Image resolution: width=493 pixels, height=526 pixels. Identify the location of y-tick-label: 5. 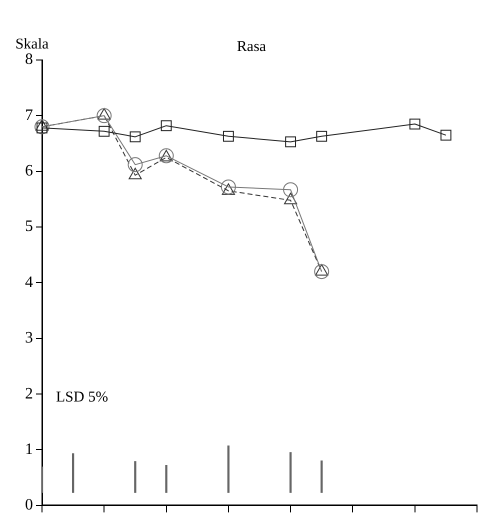
(29, 227).